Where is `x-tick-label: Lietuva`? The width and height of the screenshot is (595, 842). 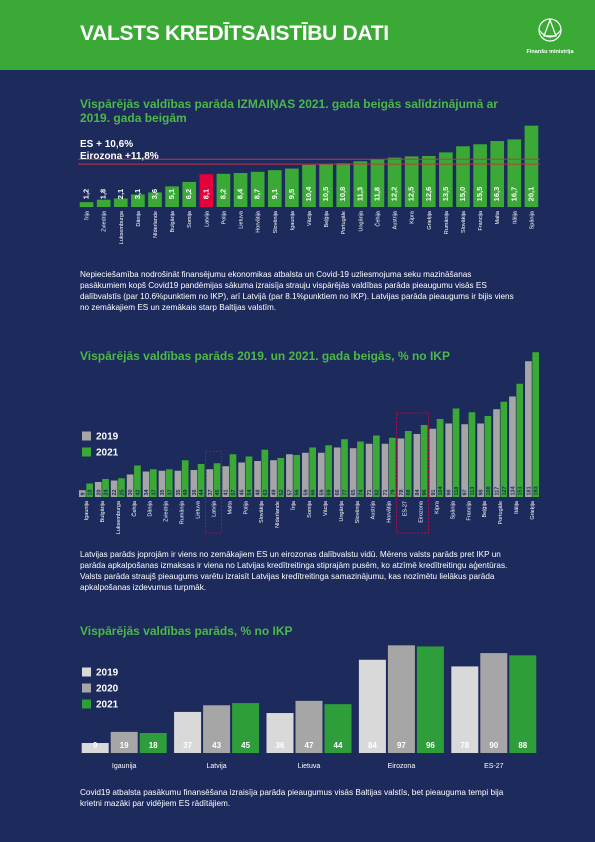 x-tick-label: Lietuva is located at coordinates (309, 766).